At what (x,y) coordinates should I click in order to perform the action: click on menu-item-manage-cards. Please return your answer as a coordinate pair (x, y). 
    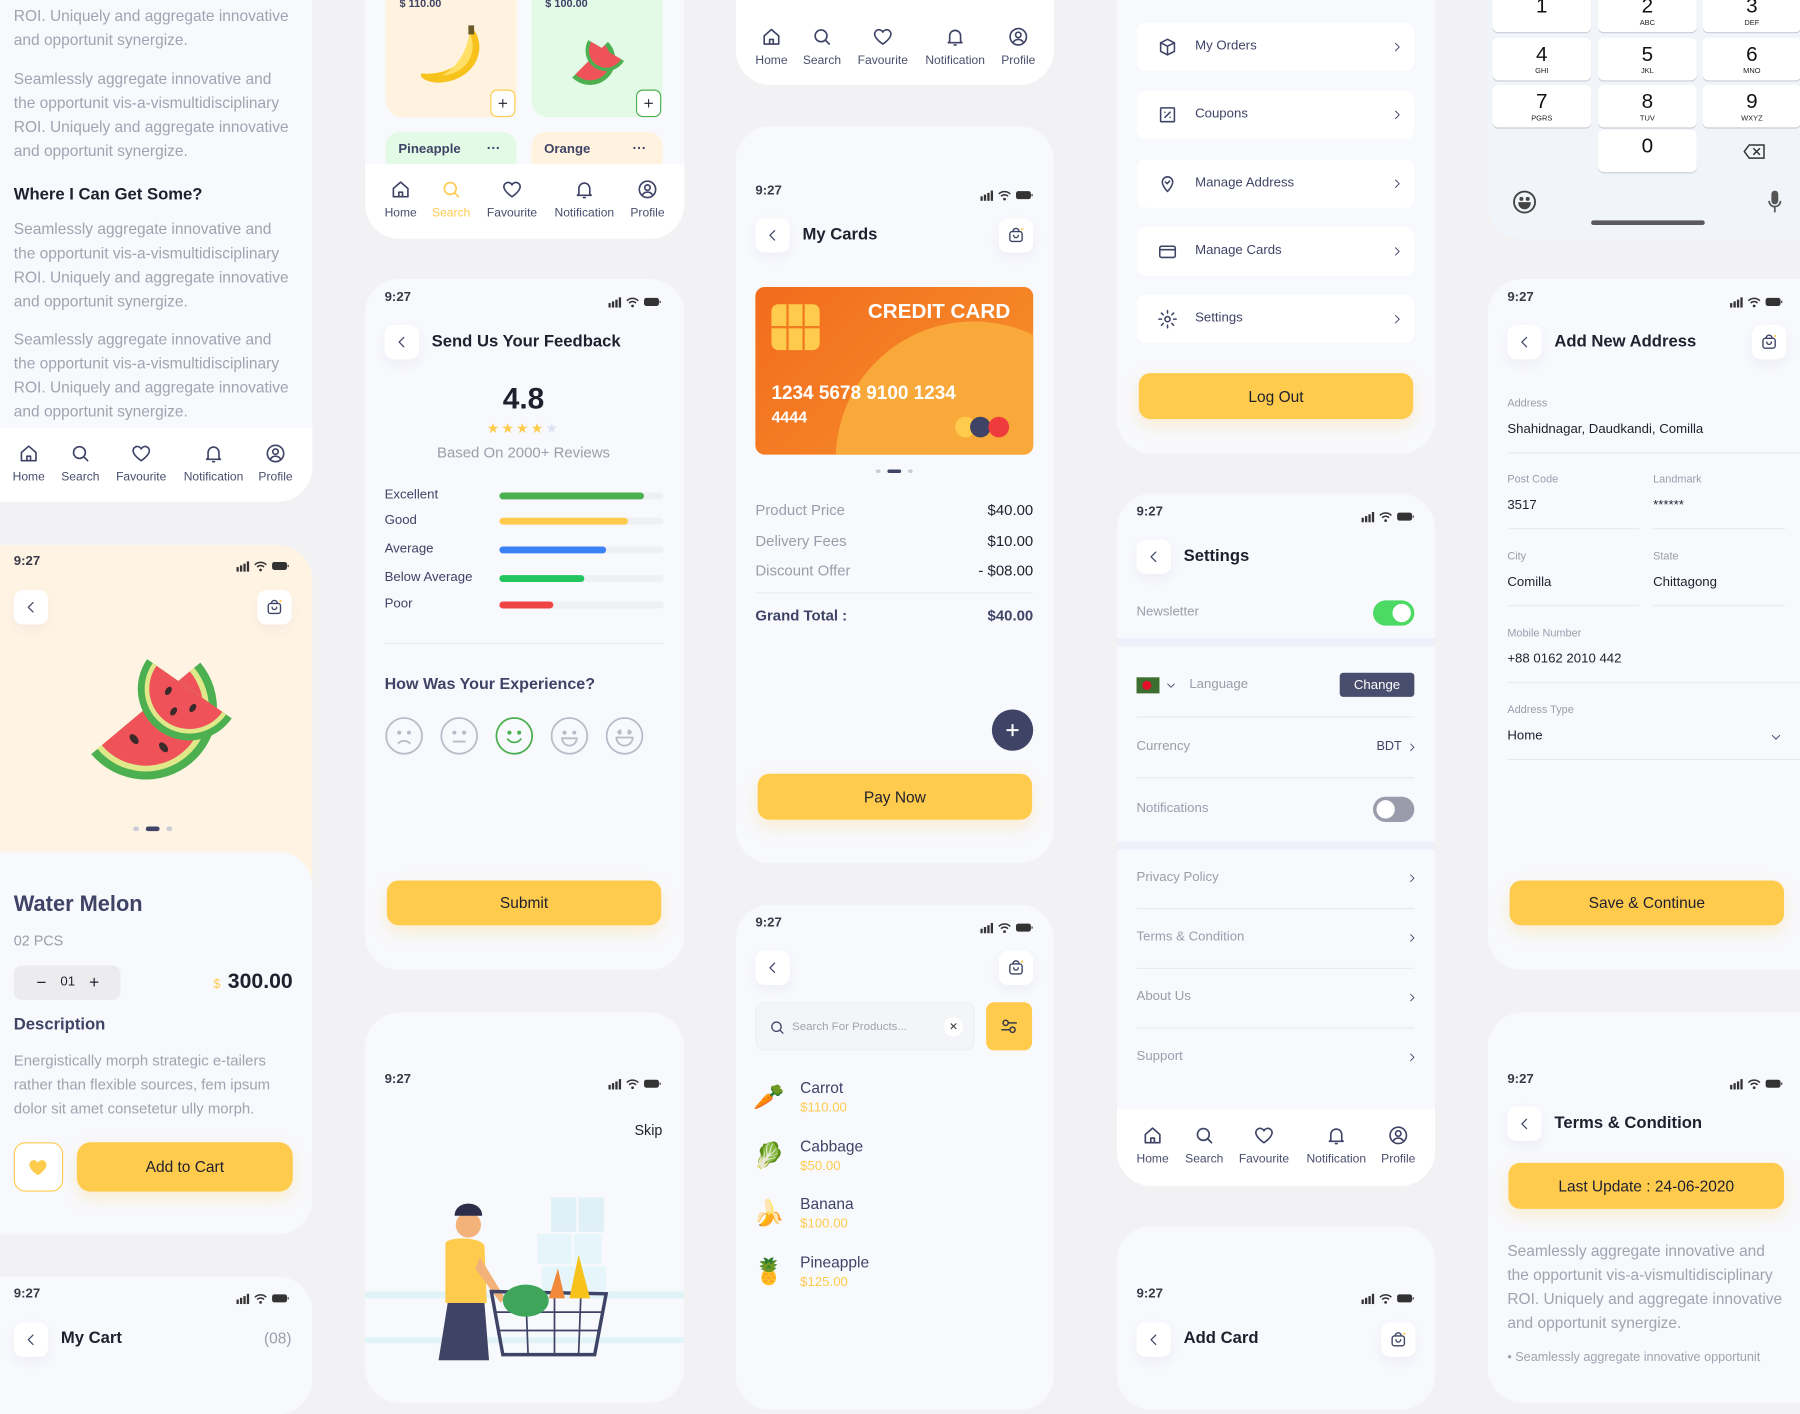
    Looking at the image, I should click on (1275, 251).